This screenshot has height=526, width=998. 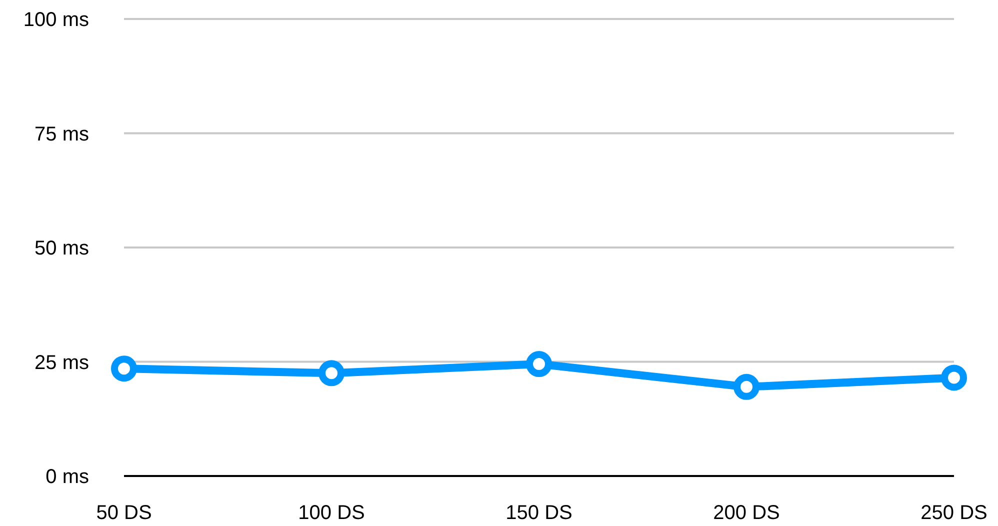 What do you see at coordinates (61, 134) in the screenshot?
I see `y-tick-label: 75 ms` at bounding box center [61, 134].